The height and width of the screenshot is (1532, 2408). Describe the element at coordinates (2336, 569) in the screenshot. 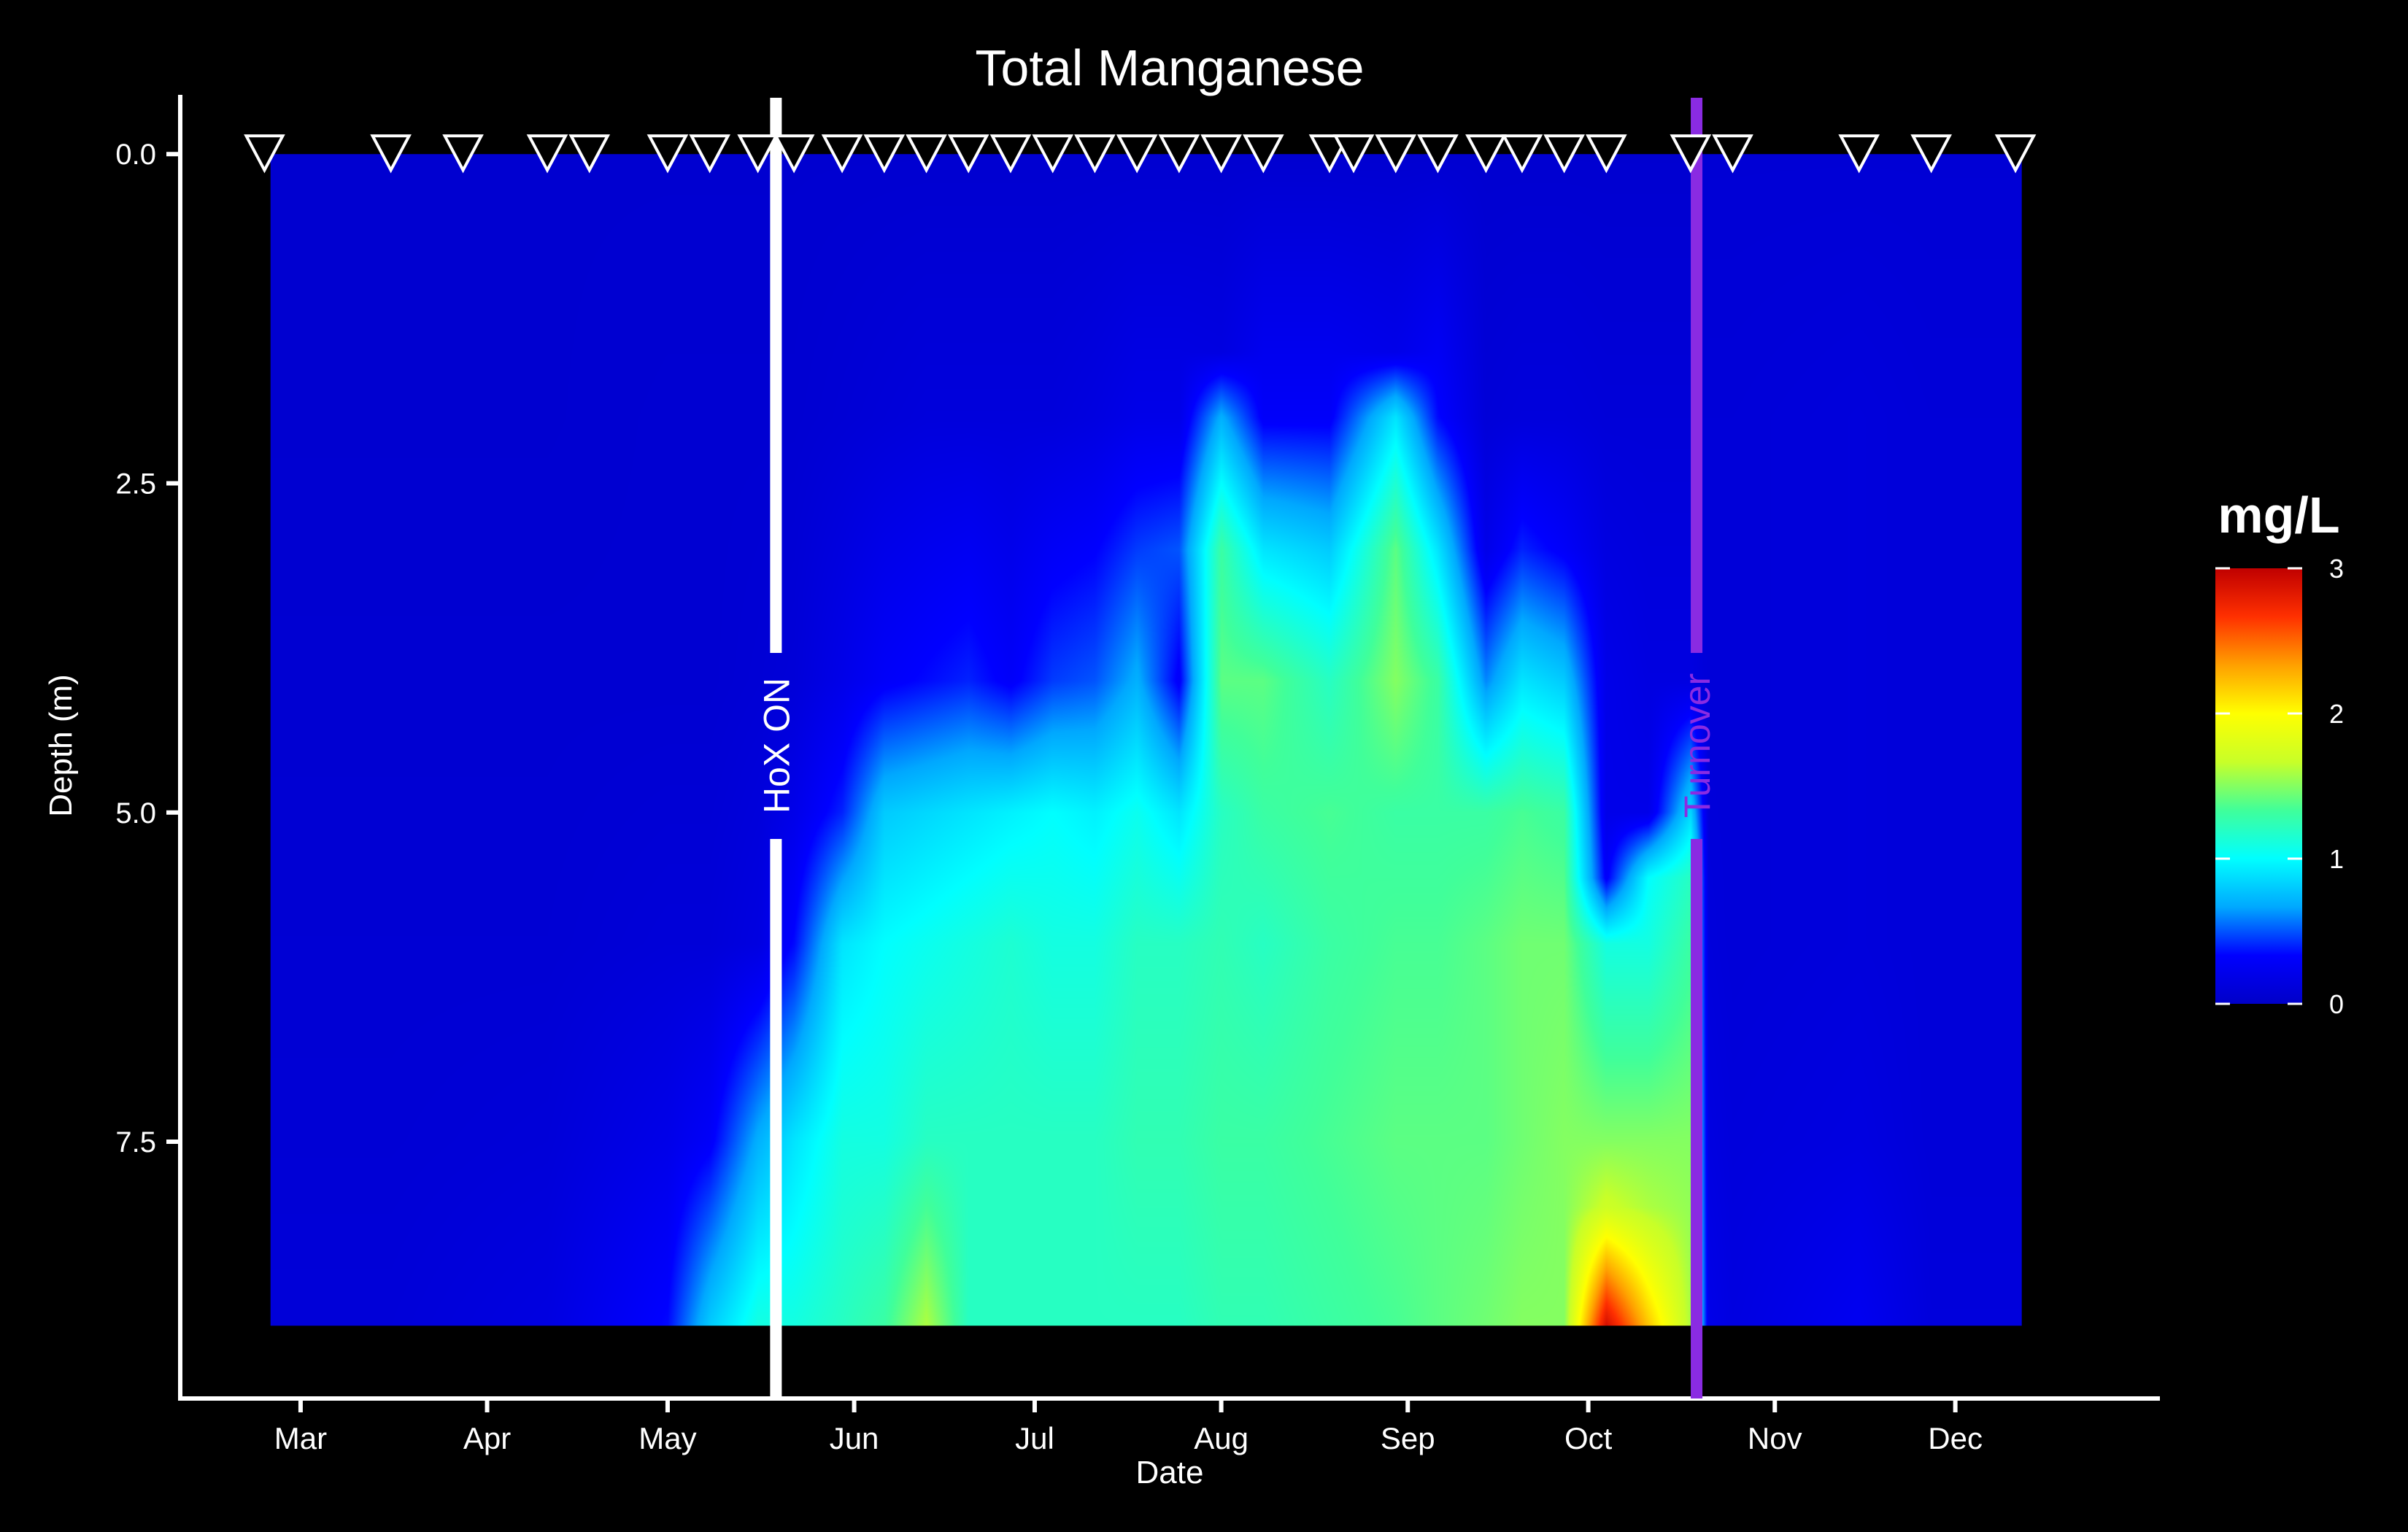

I see `colorbar-tick-label: 3` at that location.